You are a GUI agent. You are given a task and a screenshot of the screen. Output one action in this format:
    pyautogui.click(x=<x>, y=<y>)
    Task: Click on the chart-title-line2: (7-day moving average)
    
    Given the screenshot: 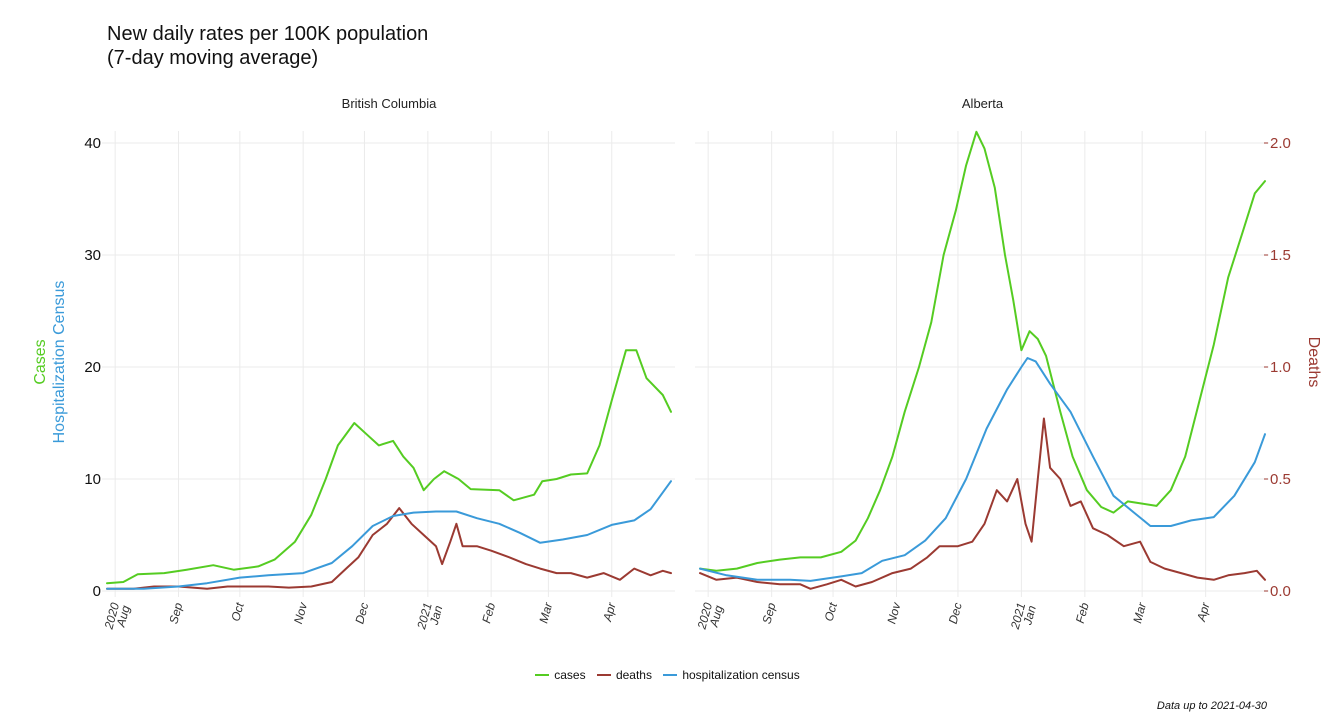 What is the action you would take?
    pyautogui.click(x=213, y=58)
    